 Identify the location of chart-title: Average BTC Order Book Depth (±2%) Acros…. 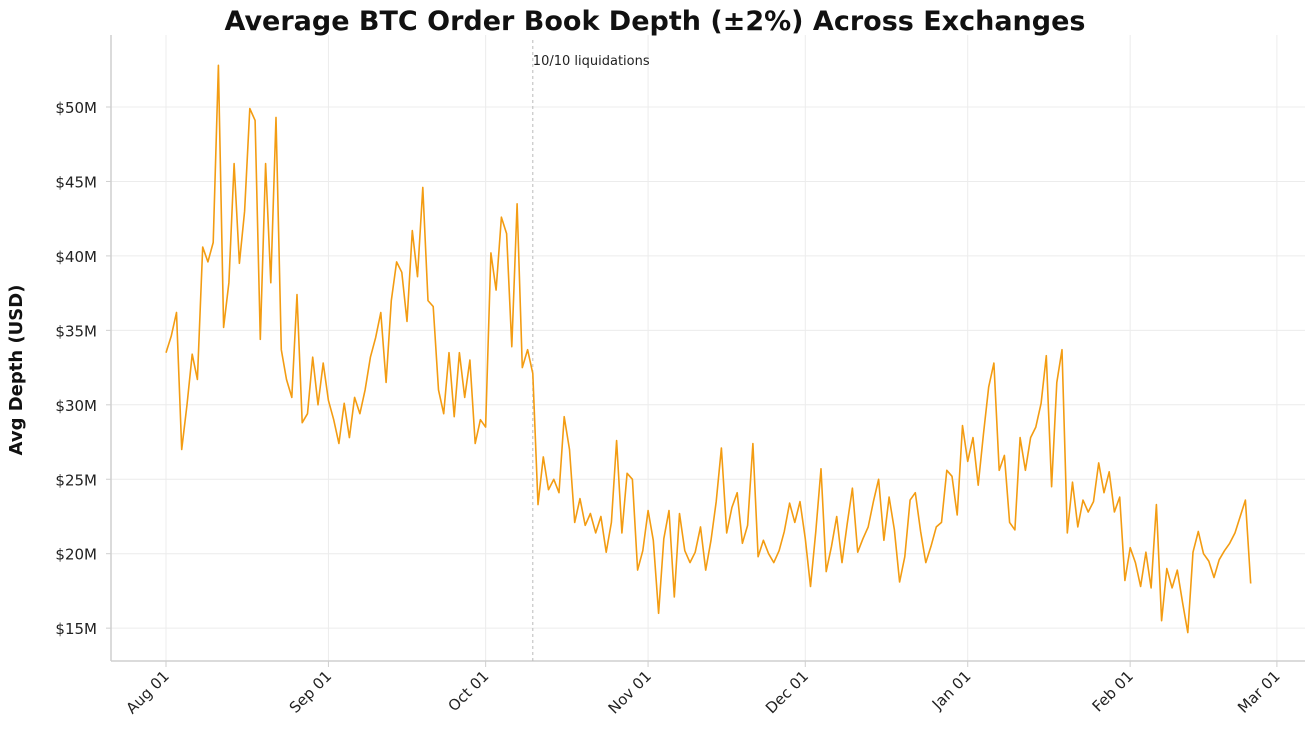
(655, 21).